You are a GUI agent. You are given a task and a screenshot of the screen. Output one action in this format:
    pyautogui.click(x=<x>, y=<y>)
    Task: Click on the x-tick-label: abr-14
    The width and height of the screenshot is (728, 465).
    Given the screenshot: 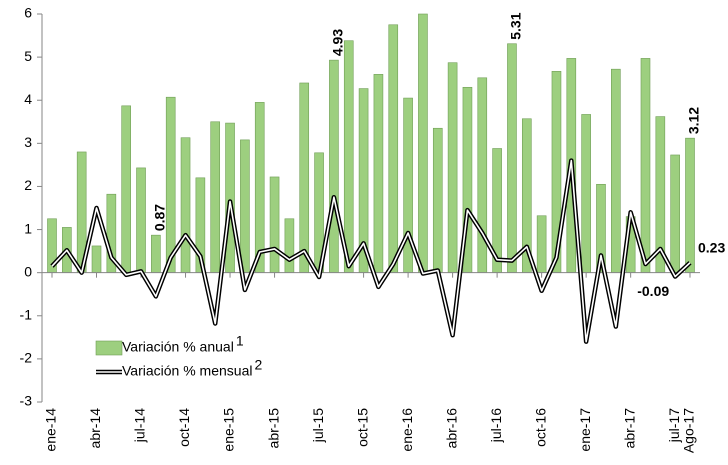 What is the action you would take?
    pyautogui.click(x=95, y=428)
    